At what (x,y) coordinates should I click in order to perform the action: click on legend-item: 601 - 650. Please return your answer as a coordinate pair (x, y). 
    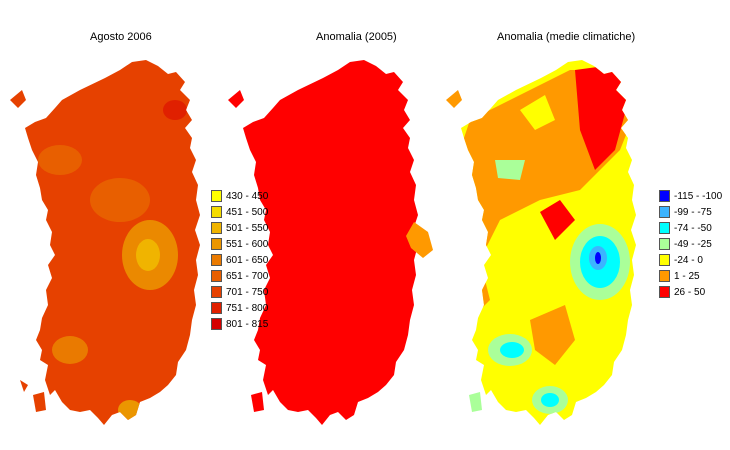
    Looking at the image, I should click on (239, 260).